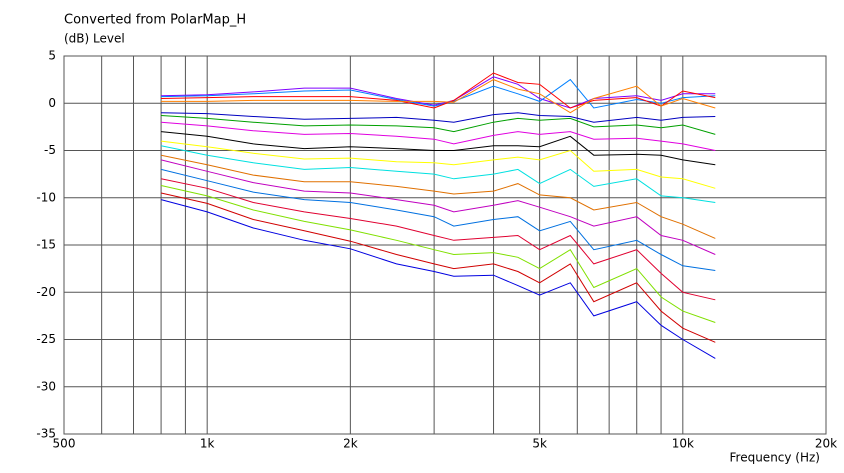 This screenshot has height=473, width=844. Describe the element at coordinates (46, 292) in the screenshot. I see `y-tick-label: -20` at that location.